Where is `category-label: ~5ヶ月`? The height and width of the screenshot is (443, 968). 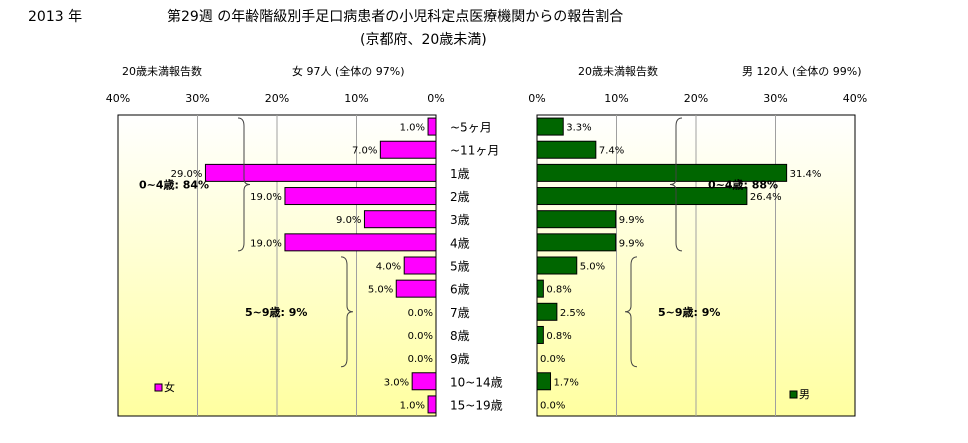 category-label: ~5ヶ月 is located at coordinates (471, 128).